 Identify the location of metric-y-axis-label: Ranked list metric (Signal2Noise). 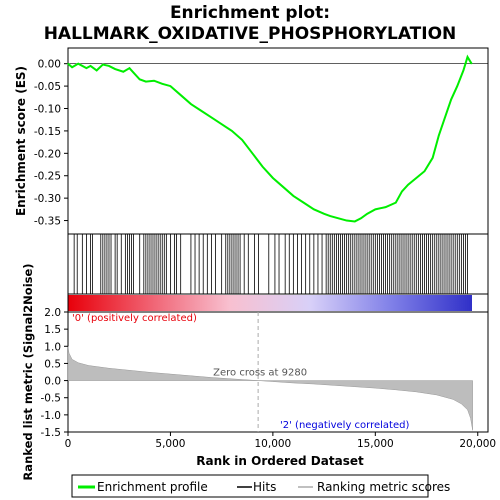
(28, 371).